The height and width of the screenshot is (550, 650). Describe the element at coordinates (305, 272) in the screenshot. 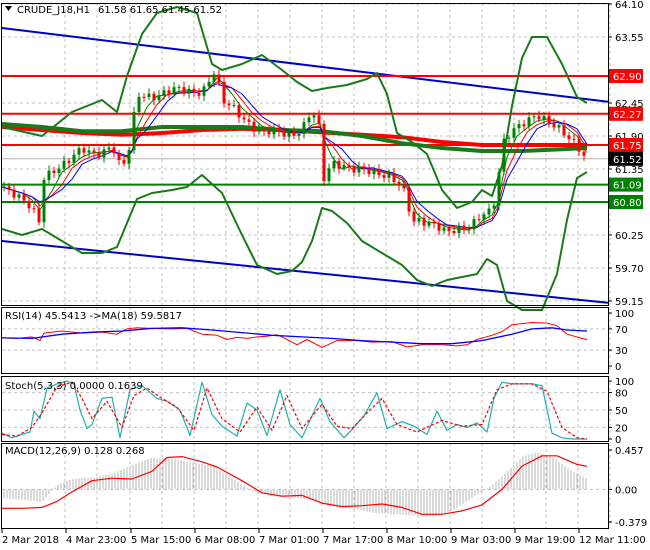

I see `channel-line-lower` at that location.